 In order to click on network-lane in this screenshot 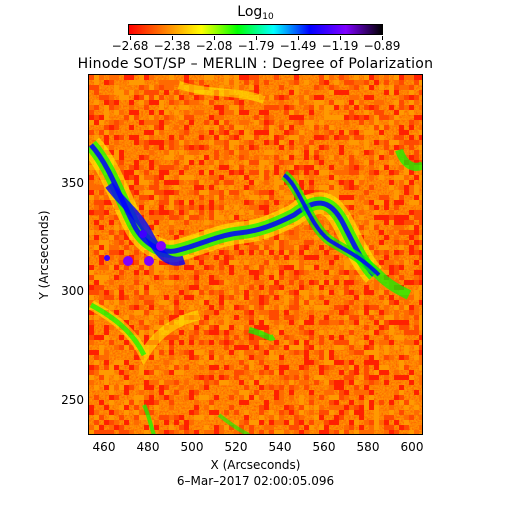, I will do `click(233, 423)`.